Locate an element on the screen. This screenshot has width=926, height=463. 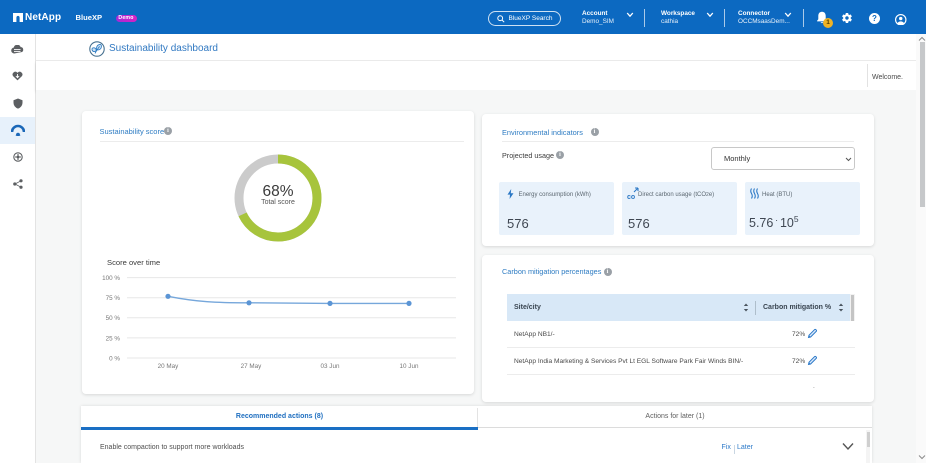
svg-text: 50 % is located at coordinates (113, 318).